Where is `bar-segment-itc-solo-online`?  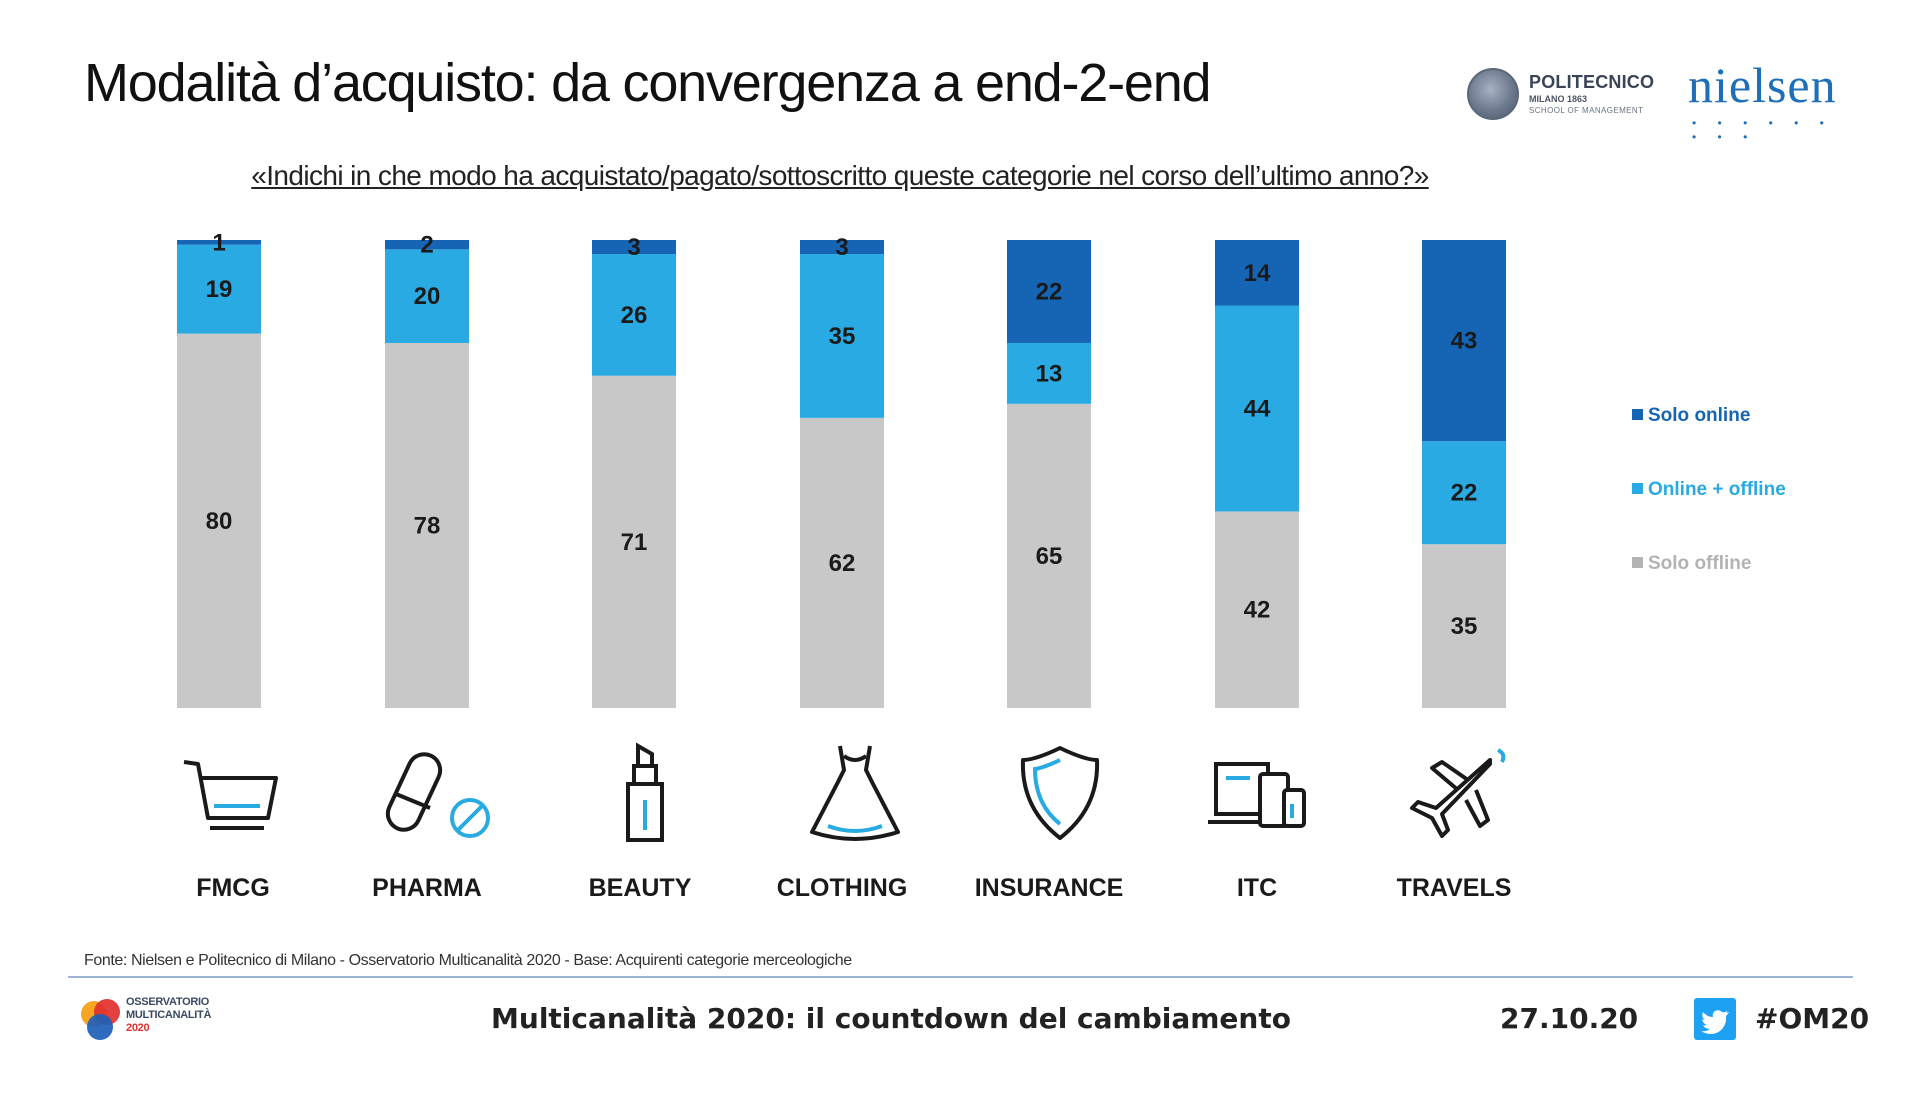
bar-segment-itc-solo-online is located at coordinates (1257, 273).